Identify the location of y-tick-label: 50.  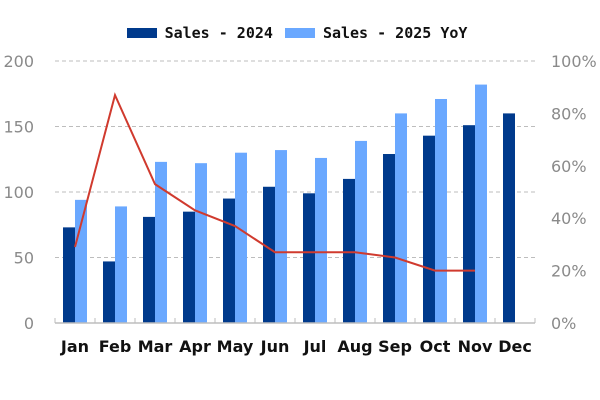
(24, 258).